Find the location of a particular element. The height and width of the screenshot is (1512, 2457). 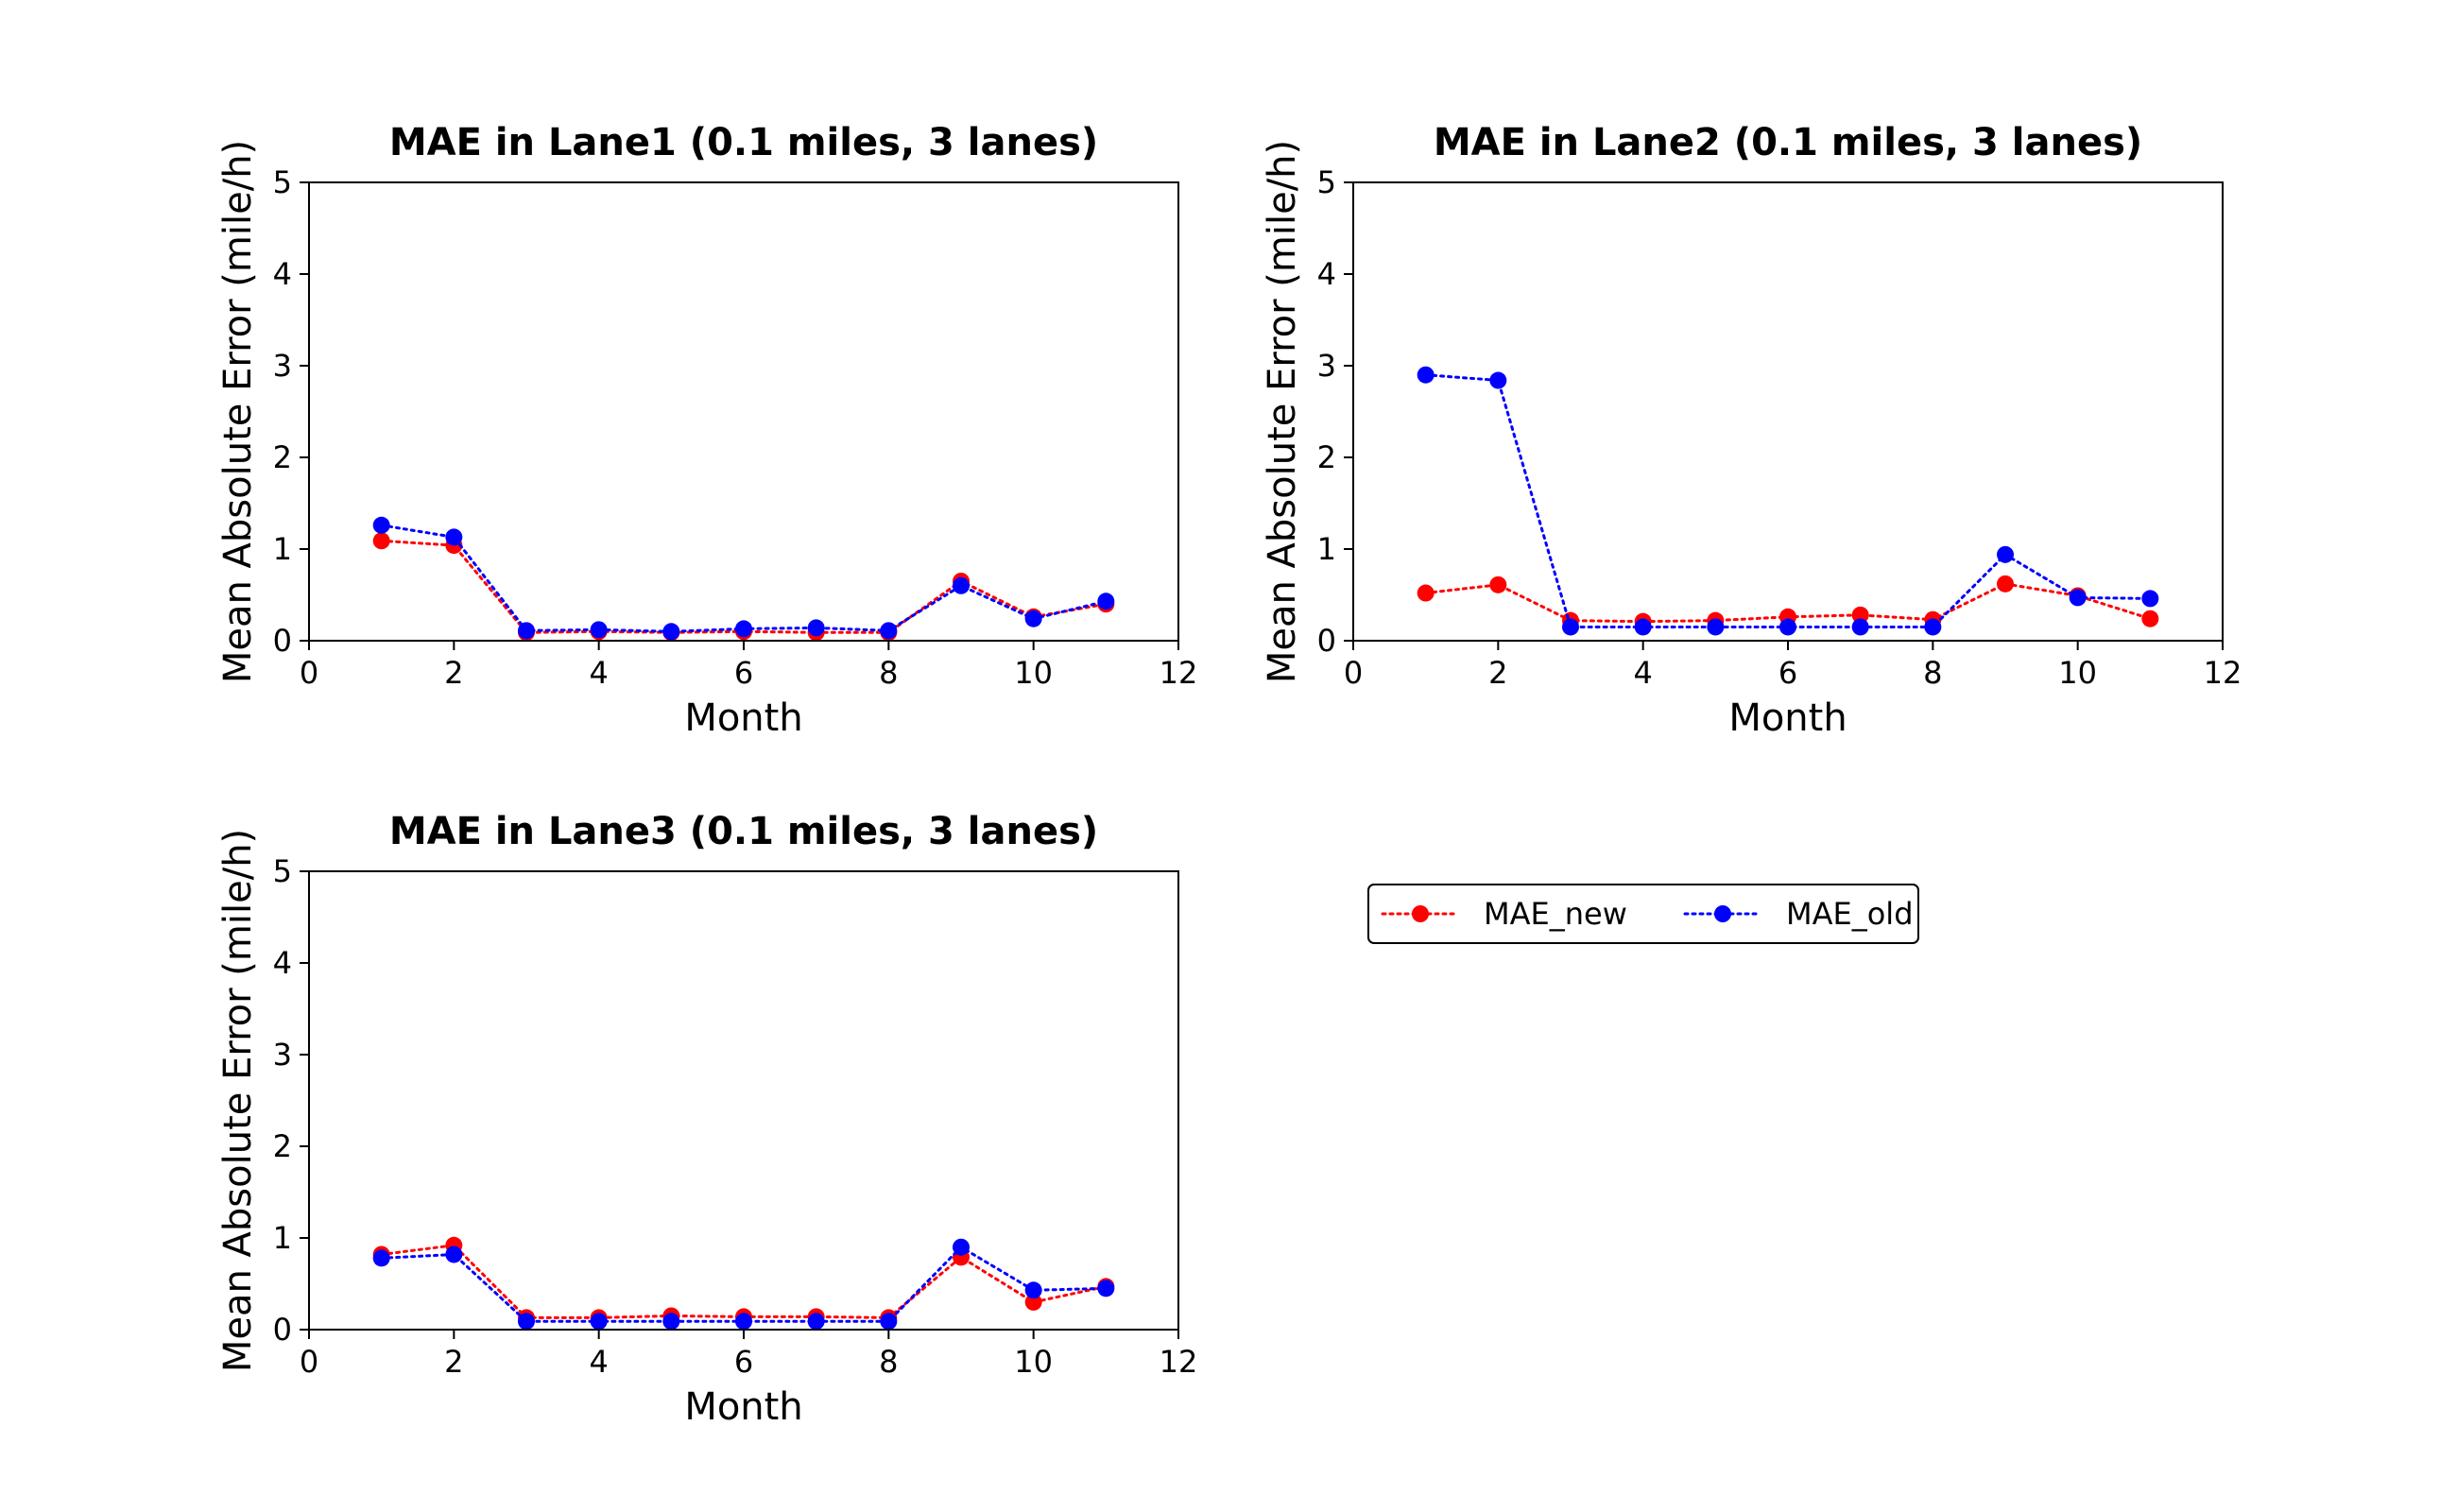

legend: MAE_new MAE_old is located at coordinates (1643, 914).